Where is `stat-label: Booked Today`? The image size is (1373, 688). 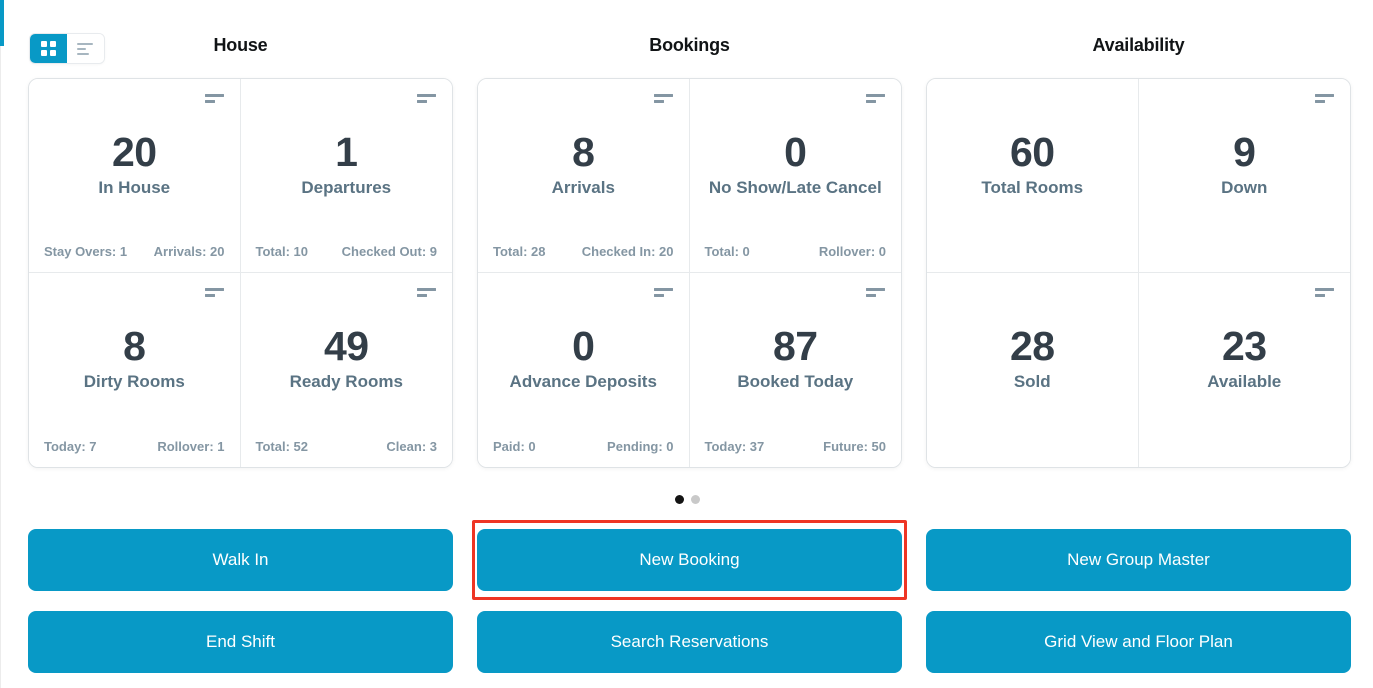
stat-label: Booked Today is located at coordinates (795, 382).